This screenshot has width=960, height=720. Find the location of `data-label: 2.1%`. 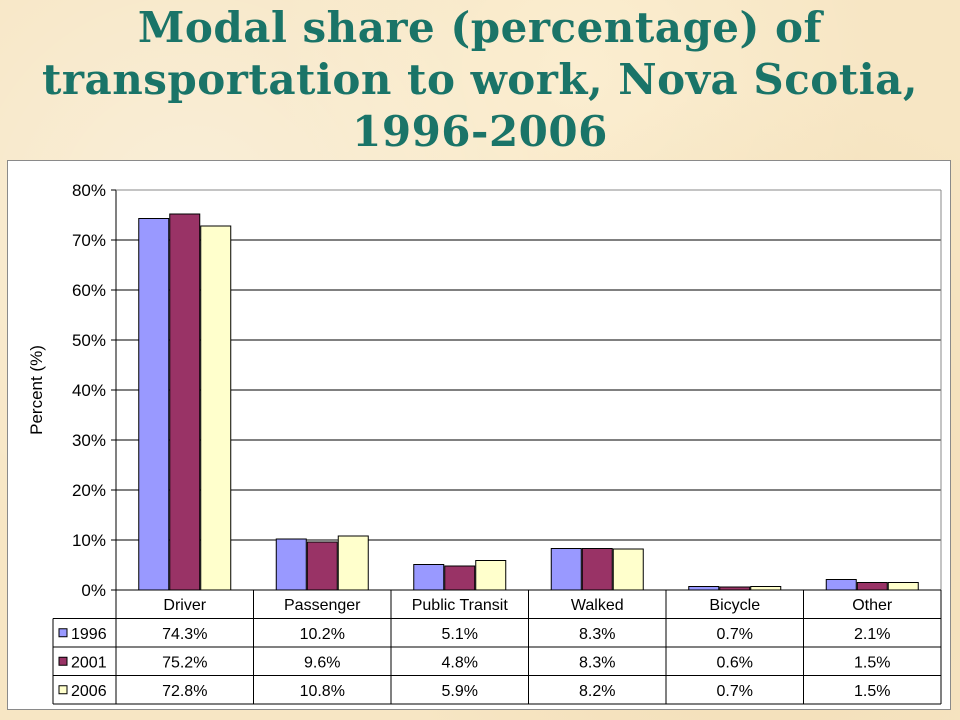

data-label: 2.1% is located at coordinates (872, 634).